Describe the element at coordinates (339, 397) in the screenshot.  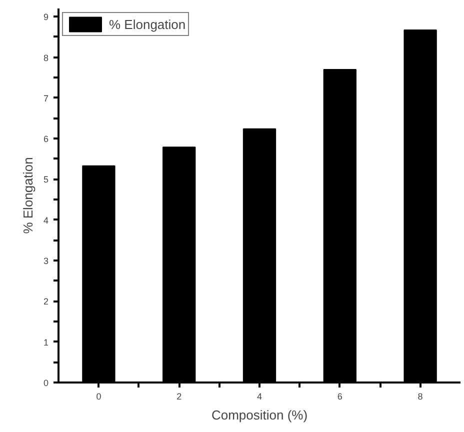
I see `x-tick-label: 6` at that location.